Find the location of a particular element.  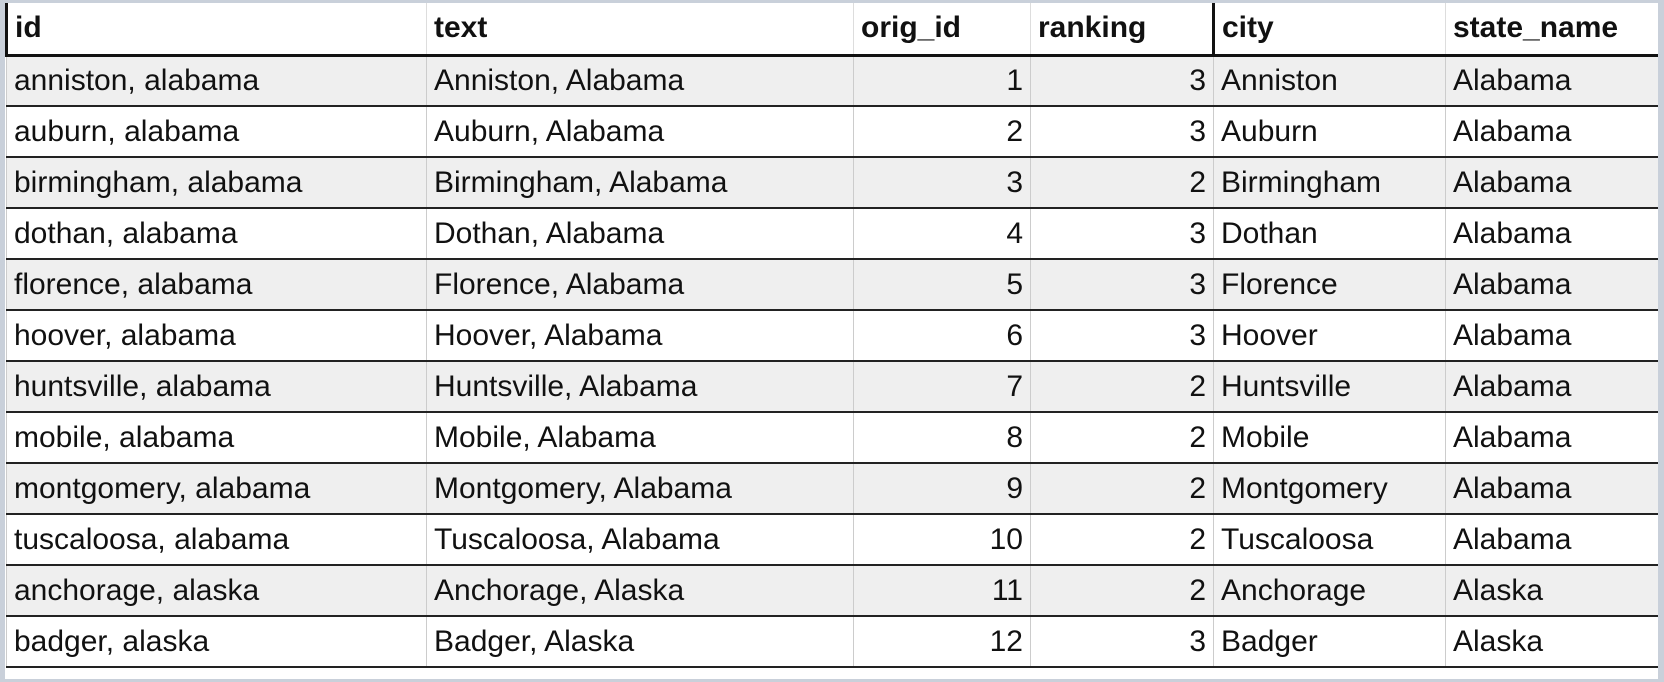

table-cell: Florence, Alabama is located at coordinates (640, 285).